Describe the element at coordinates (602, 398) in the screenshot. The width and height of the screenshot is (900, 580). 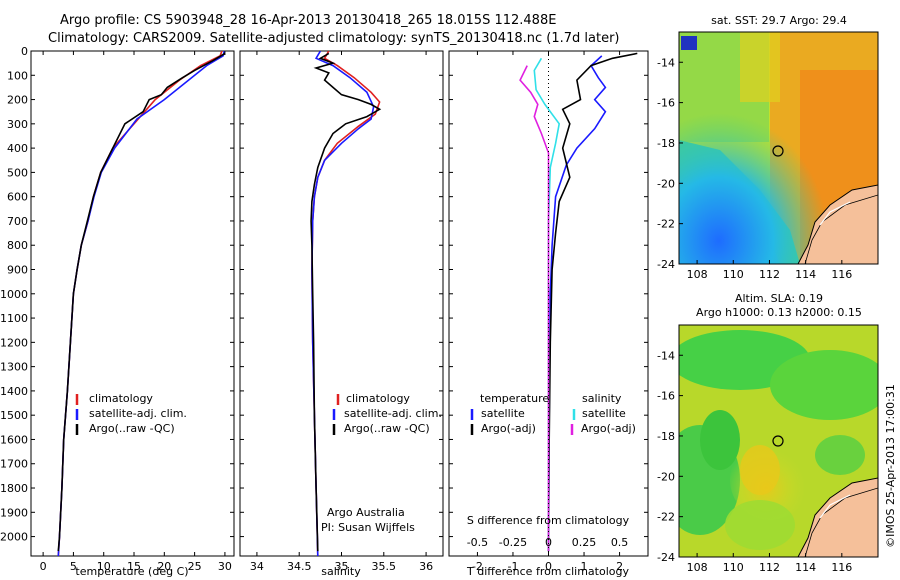
I see `legend-salinity-title: salinity` at that location.